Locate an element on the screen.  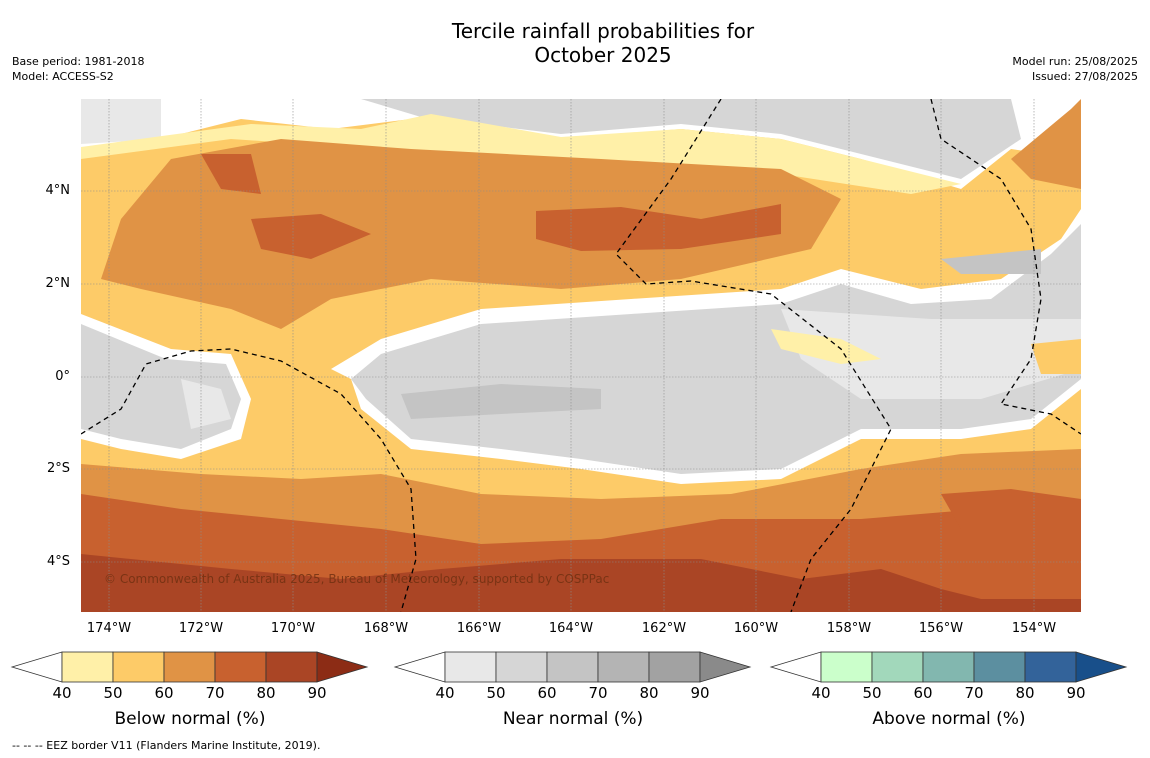
lon-label: 154°W is located at coordinates (1034, 628).